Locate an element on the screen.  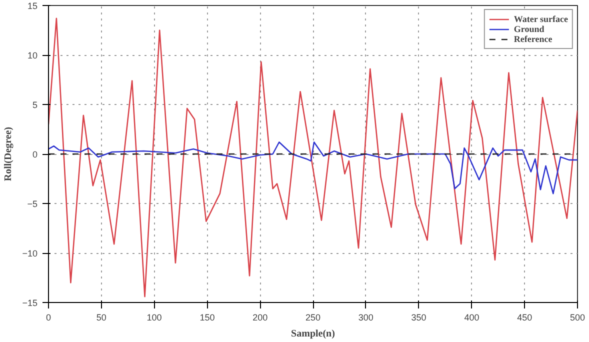
x-tick-label: 150 is located at coordinates (207, 317).